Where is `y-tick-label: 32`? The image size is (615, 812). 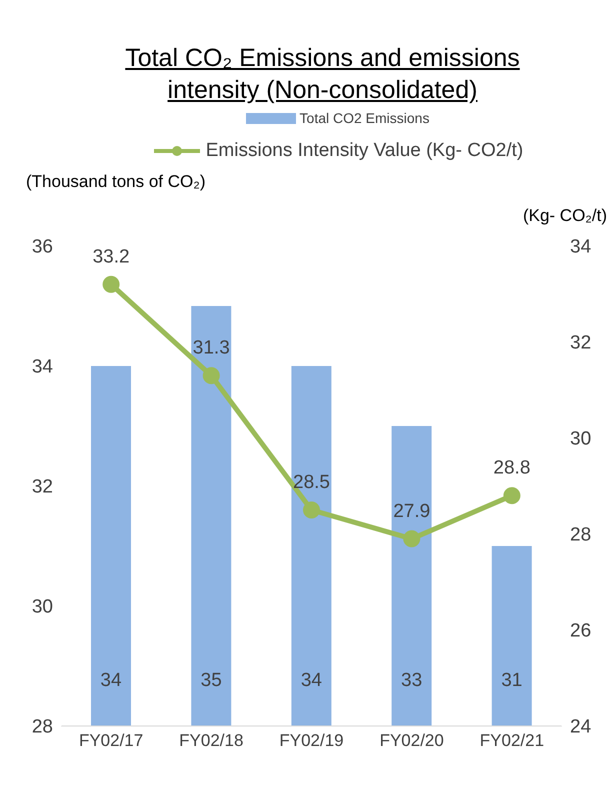 y-tick-label: 32 is located at coordinates (42, 487).